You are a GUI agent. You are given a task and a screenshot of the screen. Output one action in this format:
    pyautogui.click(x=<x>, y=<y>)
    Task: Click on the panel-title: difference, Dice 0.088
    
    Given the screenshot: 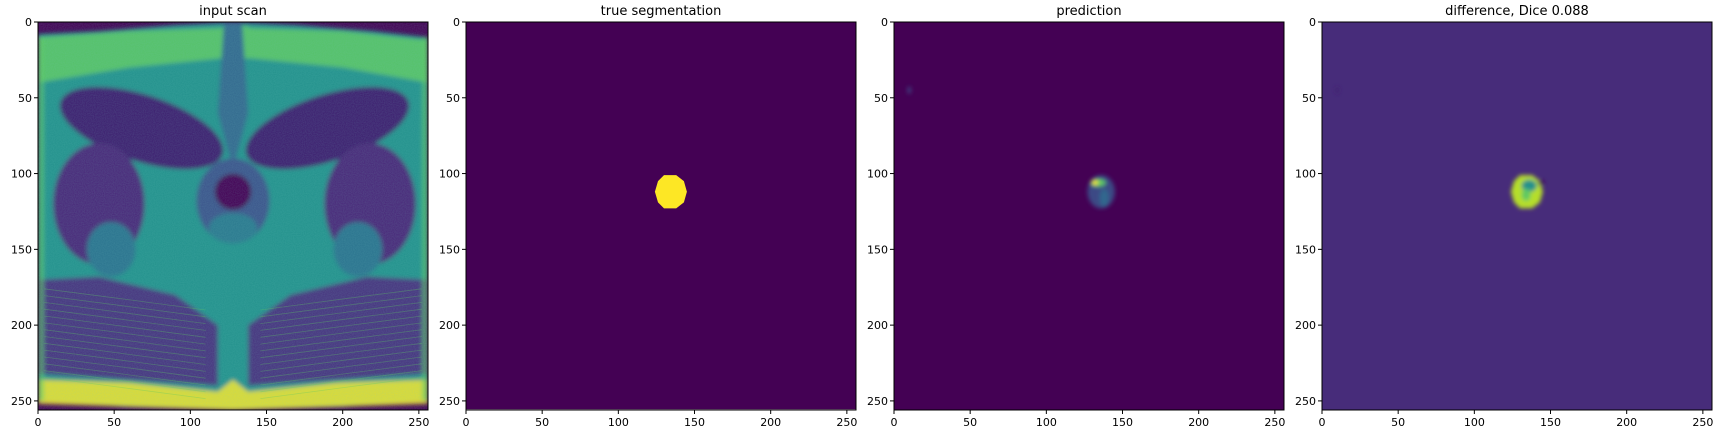 What is the action you would take?
    pyautogui.click(x=1517, y=11)
    